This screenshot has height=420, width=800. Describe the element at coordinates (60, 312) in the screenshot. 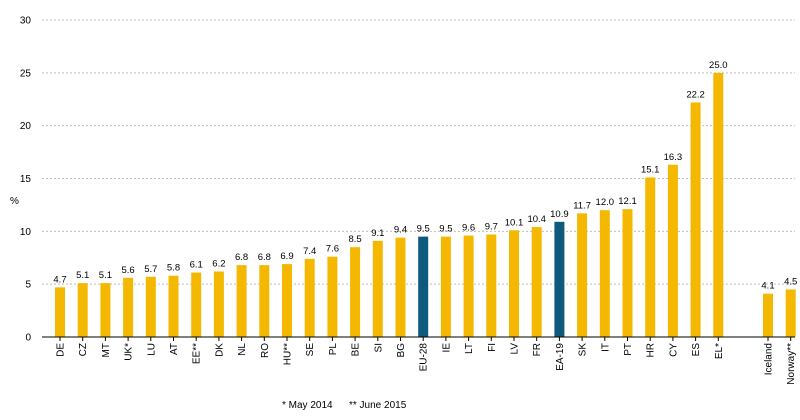

I see `bar-de` at that location.